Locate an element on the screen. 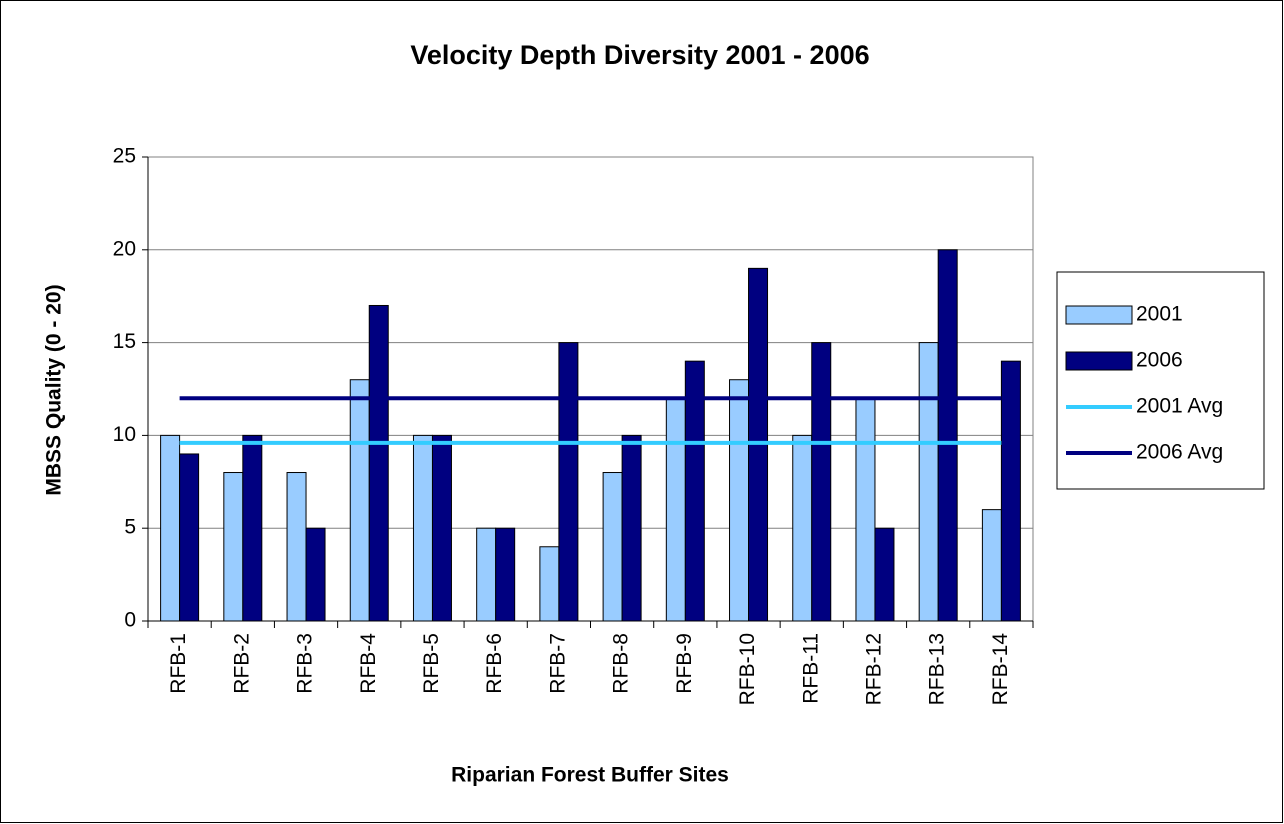 This screenshot has width=1284, height=824. x-tick-label: RFB-4 is located at coordinates (368, 663).